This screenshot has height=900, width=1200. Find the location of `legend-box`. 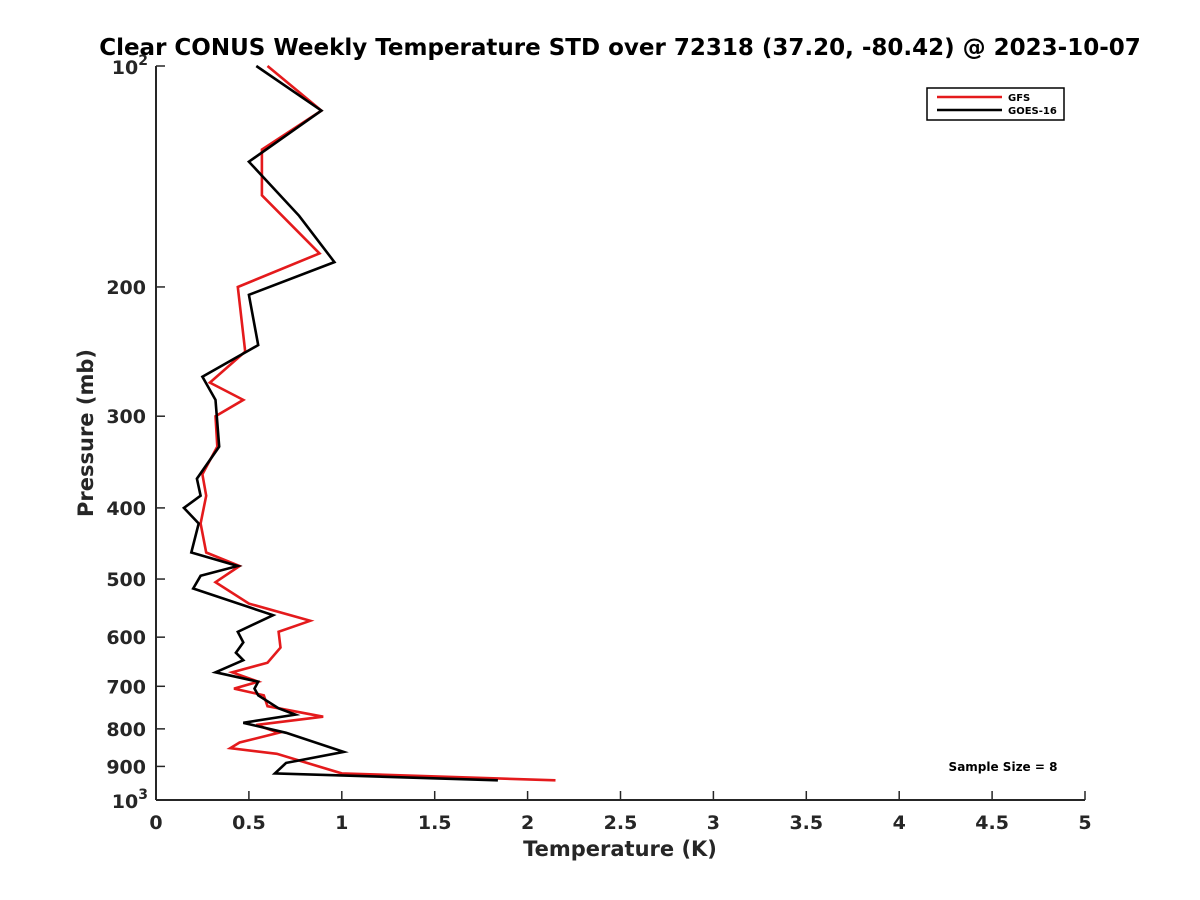

legend-box is located at coordinates (995, 104).